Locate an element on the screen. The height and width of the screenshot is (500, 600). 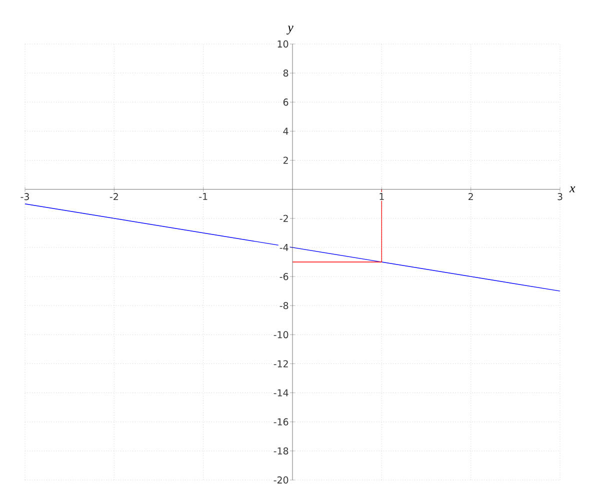
y-tick-label: 10 is located at coordinates (283, 44).